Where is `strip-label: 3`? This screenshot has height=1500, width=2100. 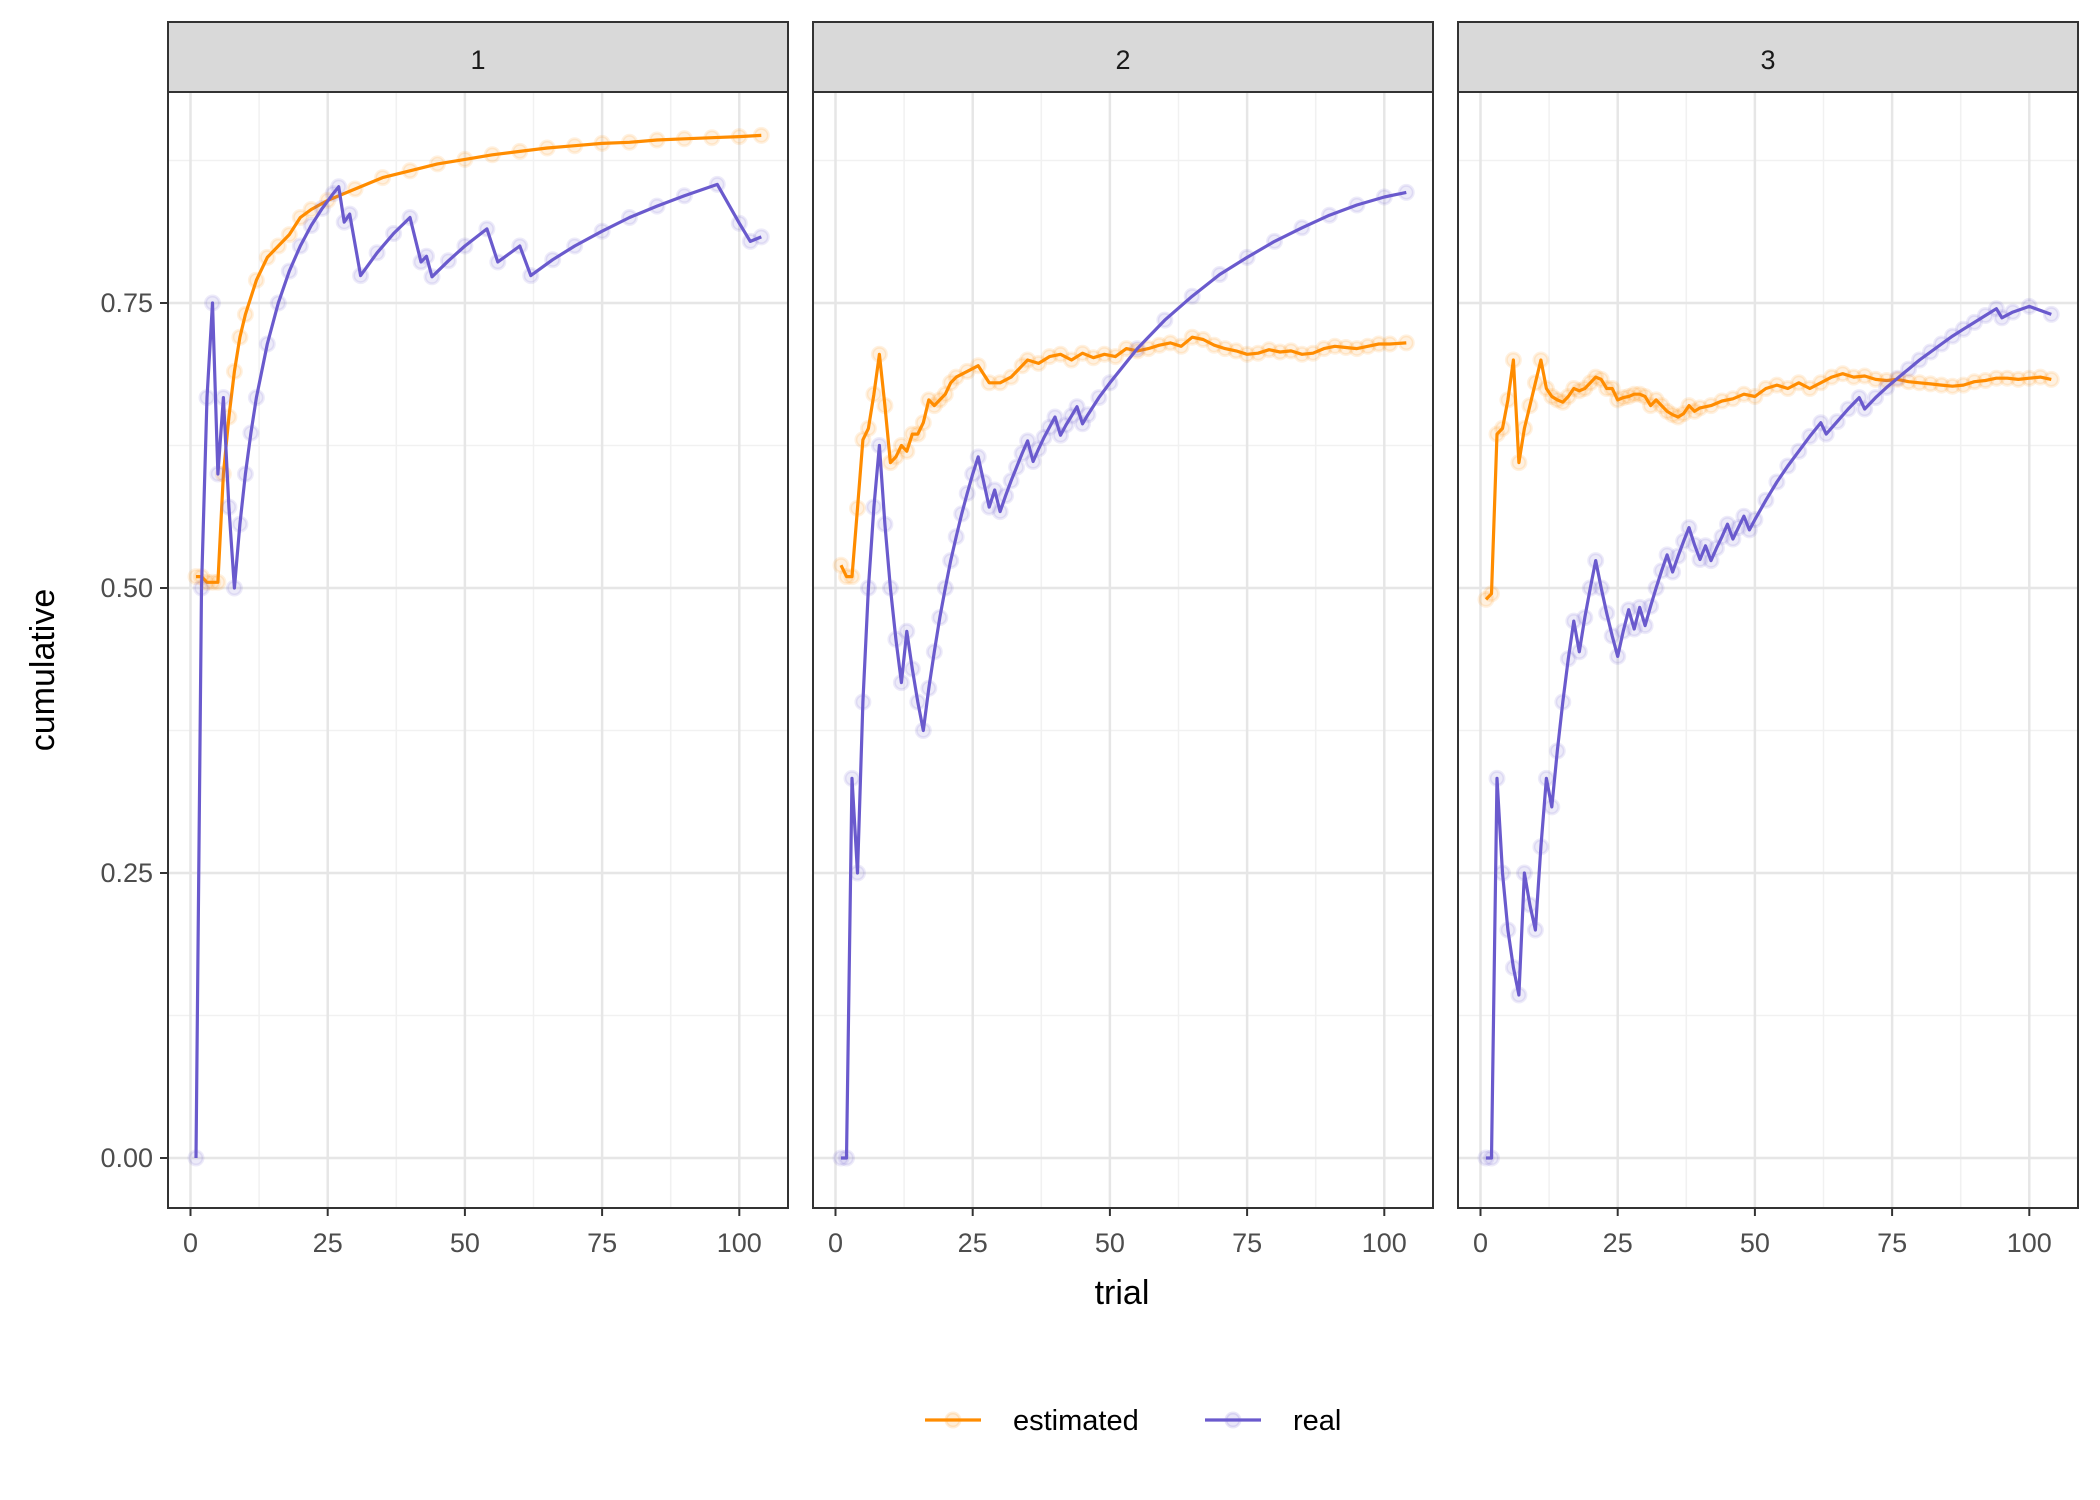
strip-label: 3 is located at coordinates (1767, 60).